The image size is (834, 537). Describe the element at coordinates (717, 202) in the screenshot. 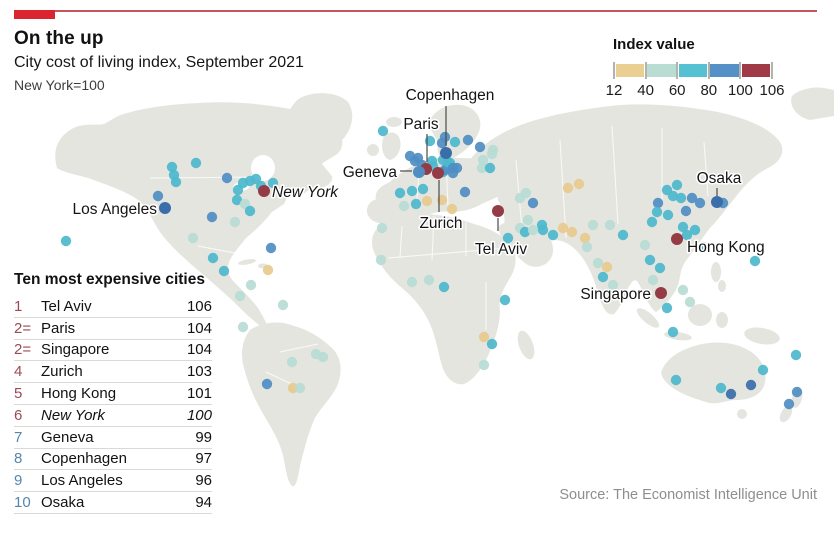

I see `city-dot-osaka` at that location.